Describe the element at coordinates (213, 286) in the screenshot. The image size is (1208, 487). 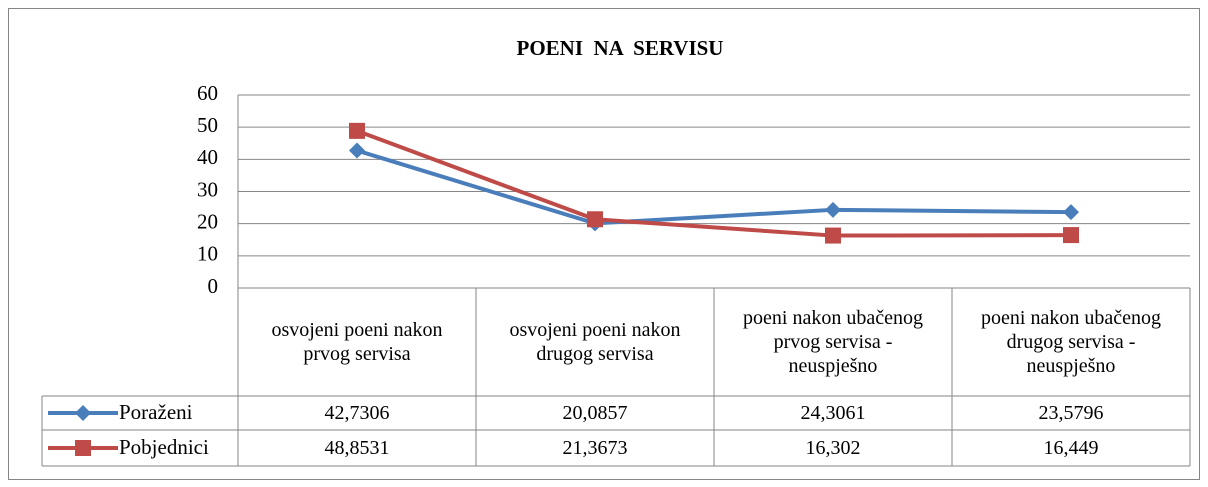
I see `y-tick-label: 0` at that location.